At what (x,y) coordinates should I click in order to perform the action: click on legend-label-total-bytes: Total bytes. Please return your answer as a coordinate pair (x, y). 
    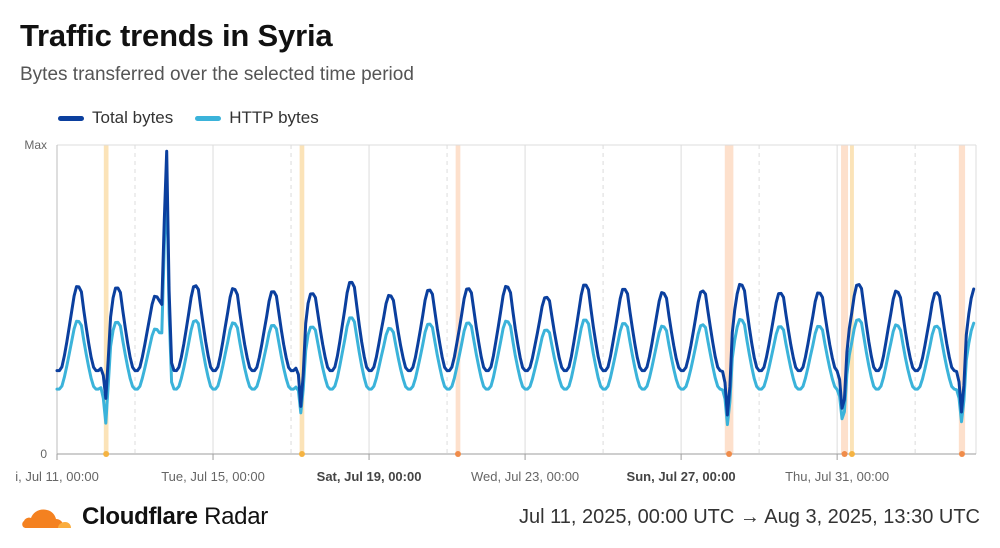
    Looking at the image, I should click on (133, 117).